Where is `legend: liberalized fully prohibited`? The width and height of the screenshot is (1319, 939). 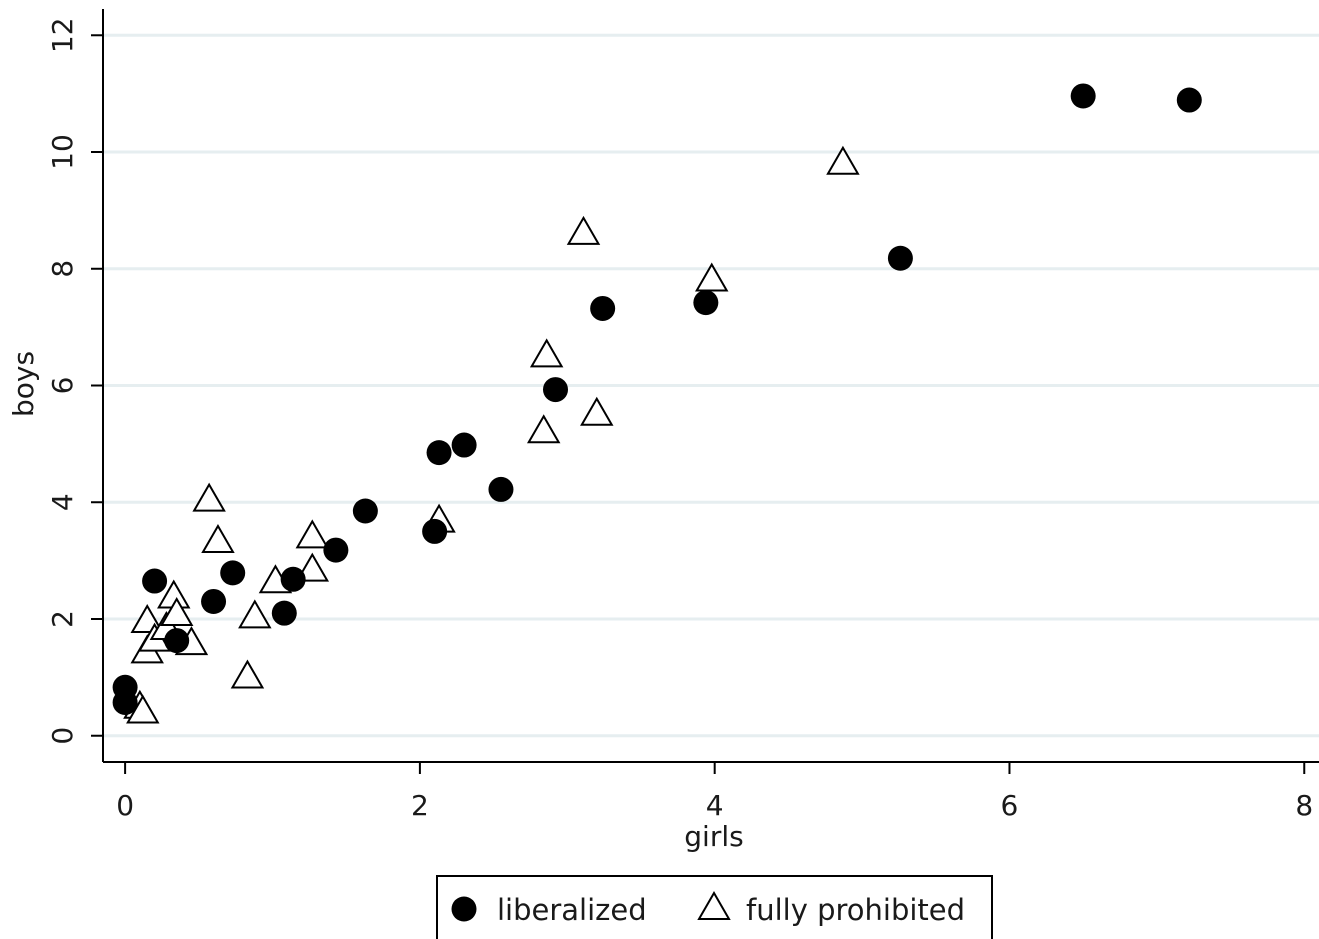 legend: liberalized fully prohibited is located at coordinates (714, 907).